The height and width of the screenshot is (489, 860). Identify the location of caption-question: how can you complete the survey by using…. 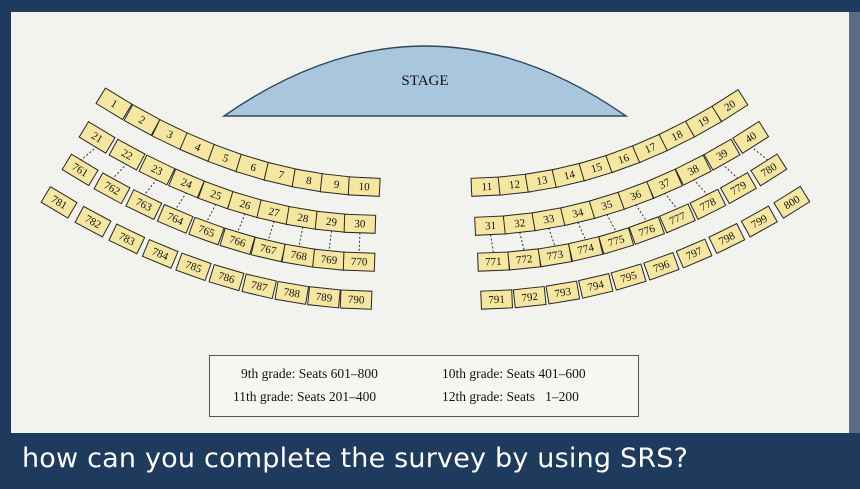
(355, 458).